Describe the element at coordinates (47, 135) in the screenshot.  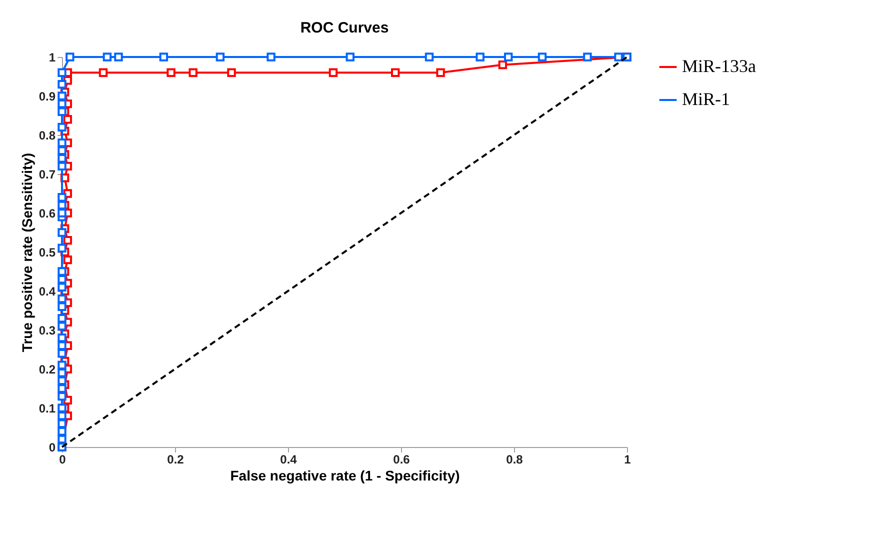
I see `y-tick-label: 0.8` at that location.